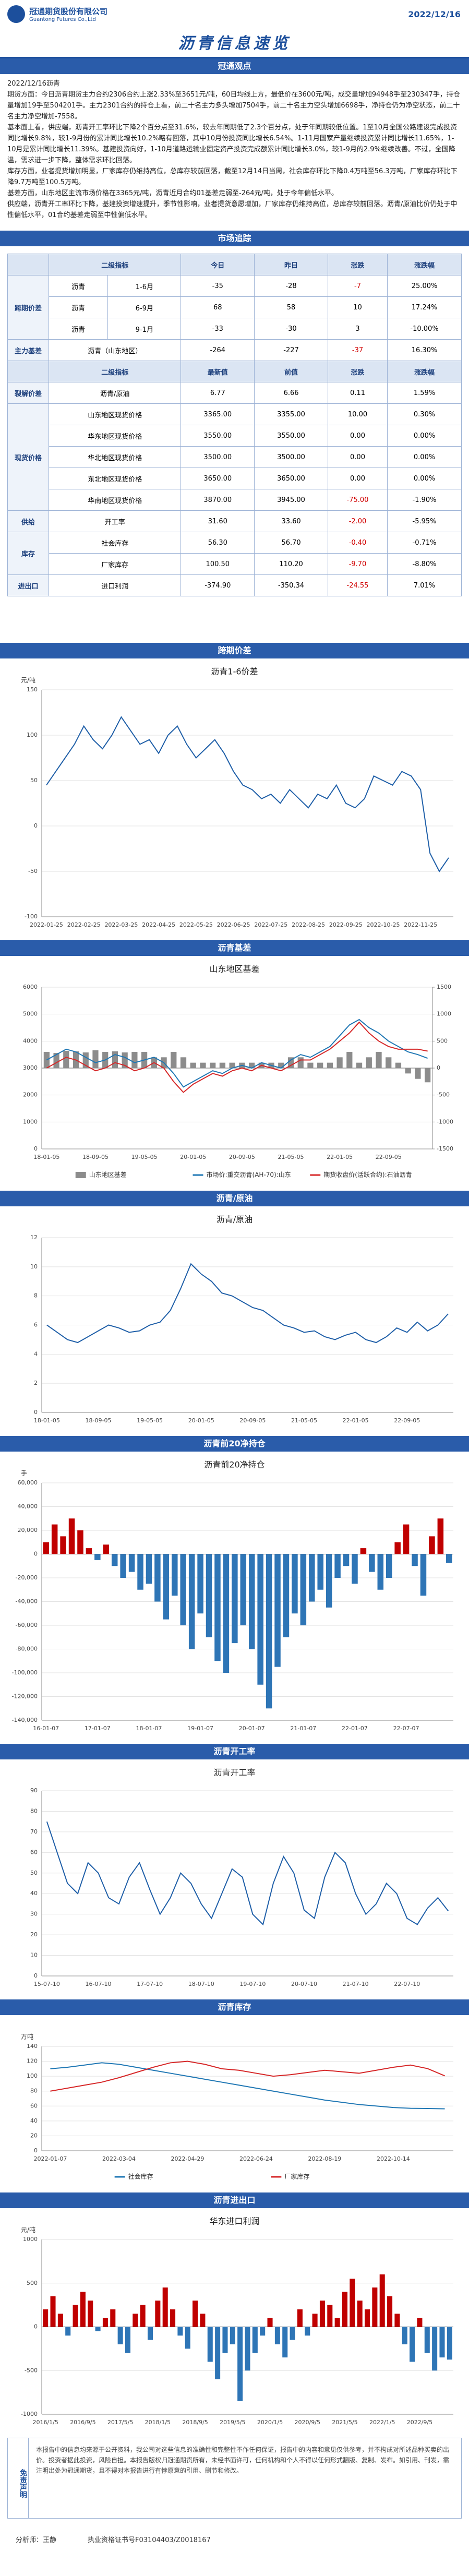  I want to click on y-tick-label: 50, so click(34, 781).